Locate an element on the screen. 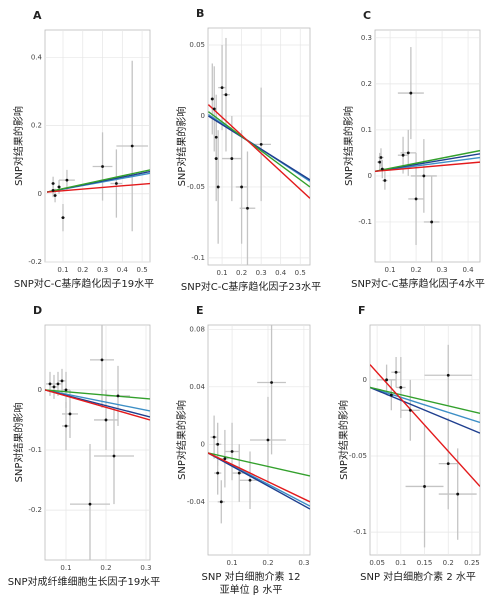 This screenshot has height=605, width=502. y-tick-label: 0.05 is located at coordinates (197, 45).